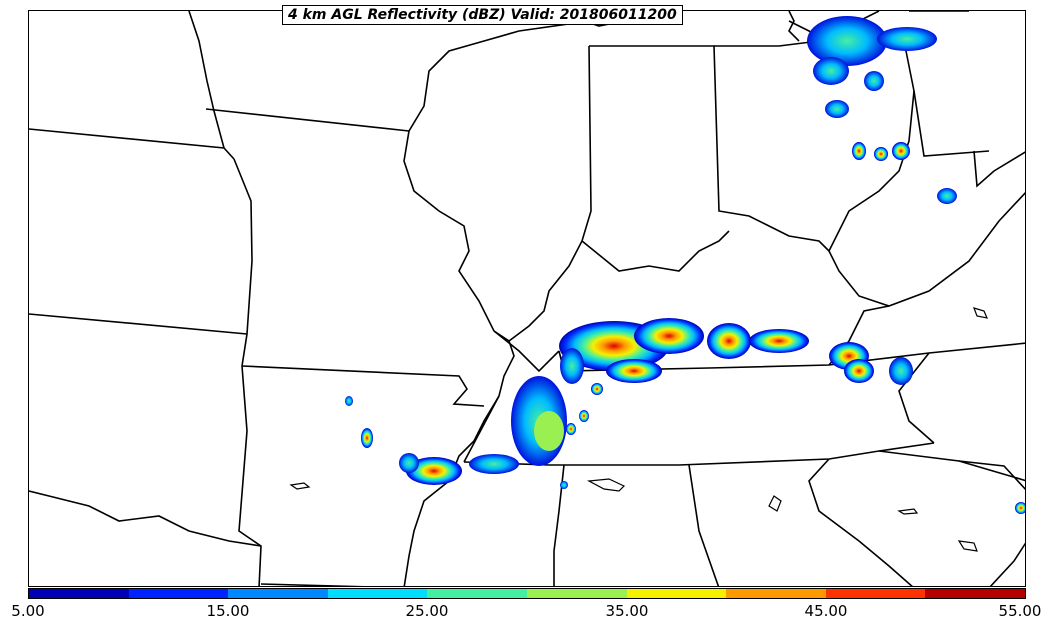 This screenshot has width=1060, height=633. What do you see at coordinates (427, 611) in the screenshot?
I see `colorbar-tick: 25.00` at bounding box center [427, 611].